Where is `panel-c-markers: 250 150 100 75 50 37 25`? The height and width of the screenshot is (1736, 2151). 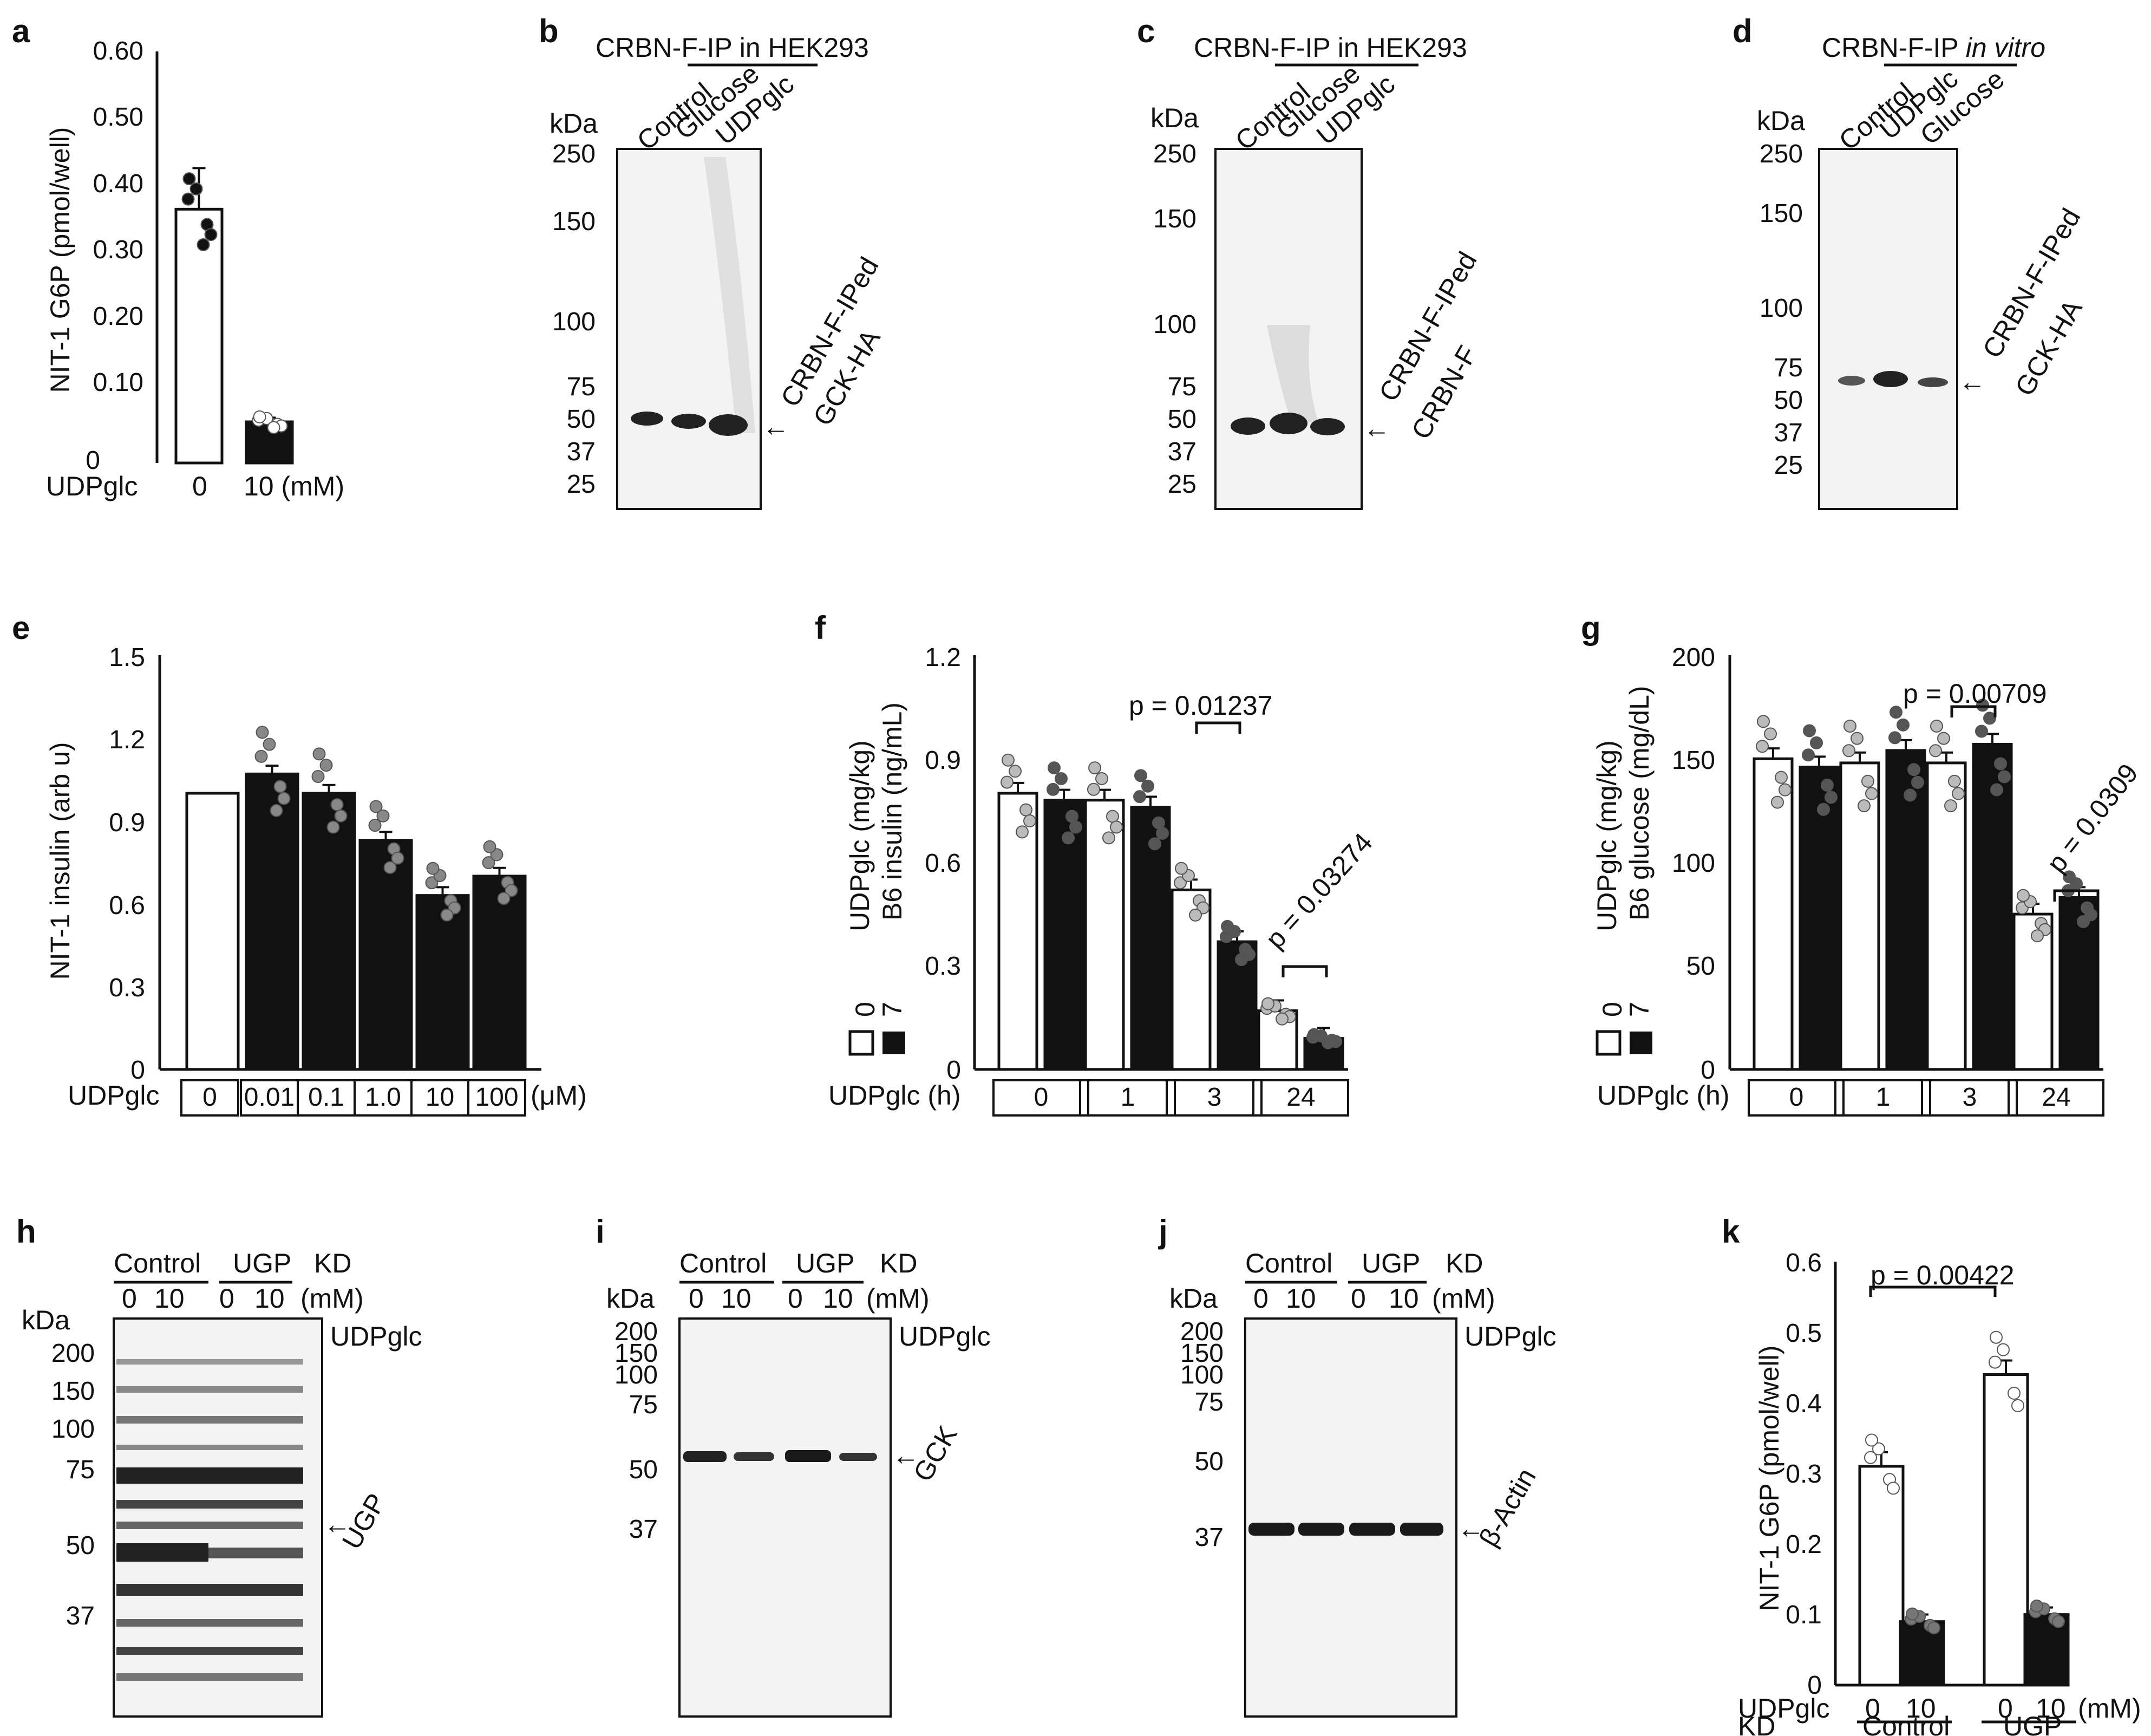
panel-c-markers: 250 150 100 75 50 37 25 is located at coordinates (1175, 319).